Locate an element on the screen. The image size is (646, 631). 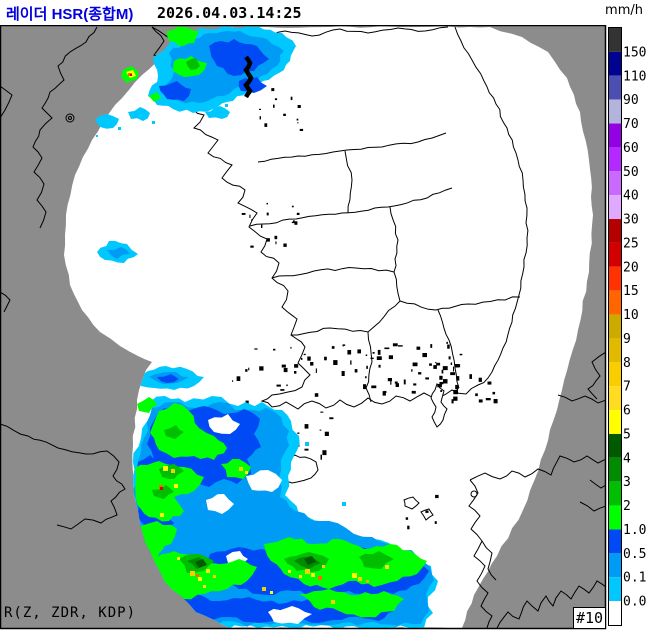
legend-tick-label: 25 is located at coordinates (631, 243).